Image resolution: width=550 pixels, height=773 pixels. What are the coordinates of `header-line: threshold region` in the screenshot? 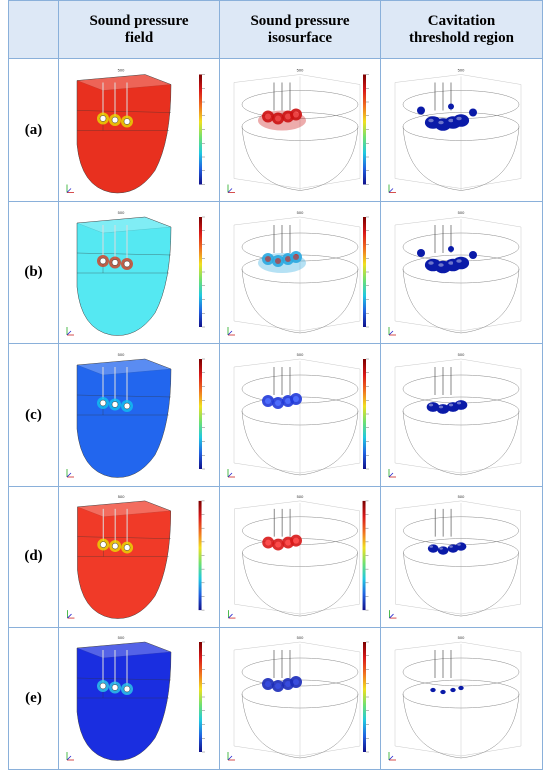 It's located at (461, 37).